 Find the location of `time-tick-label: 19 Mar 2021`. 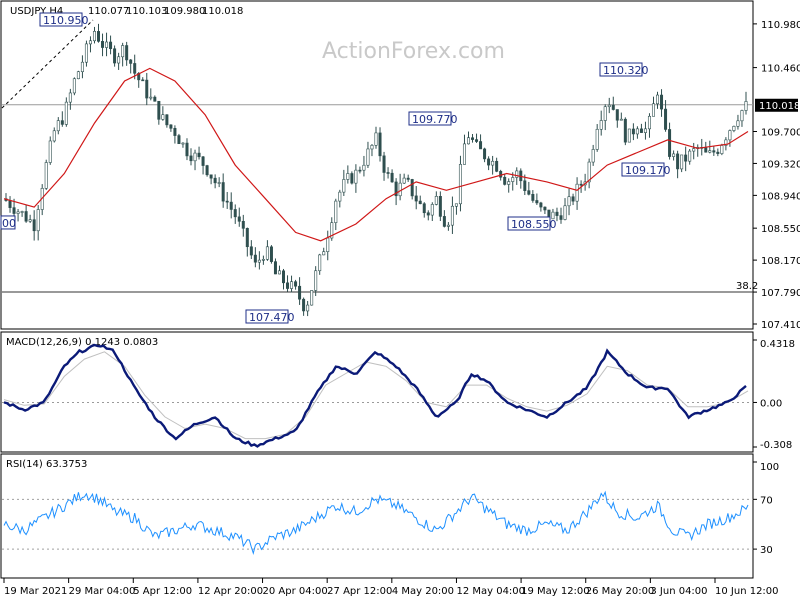

time-tick-label: 19 Mar 2021 is located at coordinates (35, 591).